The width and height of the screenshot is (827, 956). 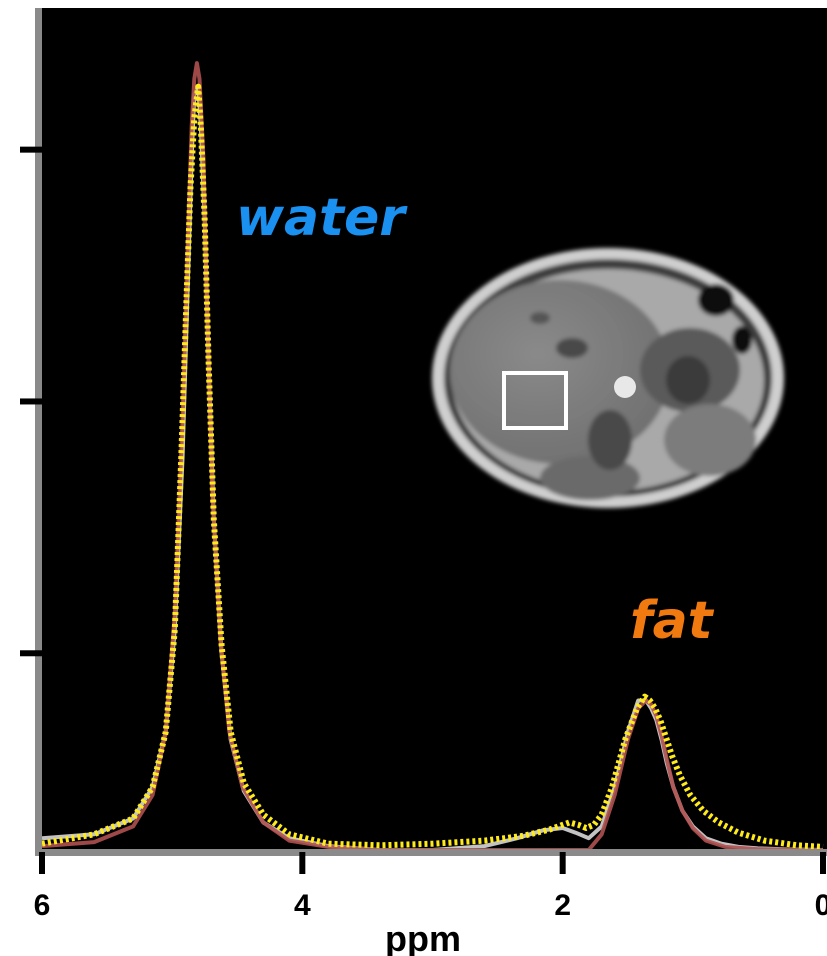 I want to click on x-axis-line, so click(x=431, y=852).